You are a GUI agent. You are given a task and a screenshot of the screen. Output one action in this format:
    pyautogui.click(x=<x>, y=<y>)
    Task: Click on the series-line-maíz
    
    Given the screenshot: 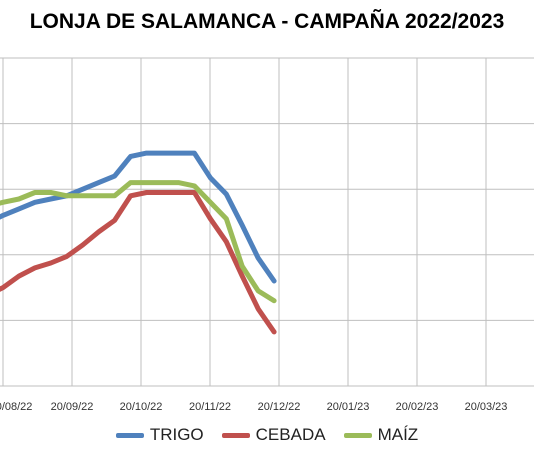 What is the action you would take?
    pyautogui.click(x=138, y=242)
    